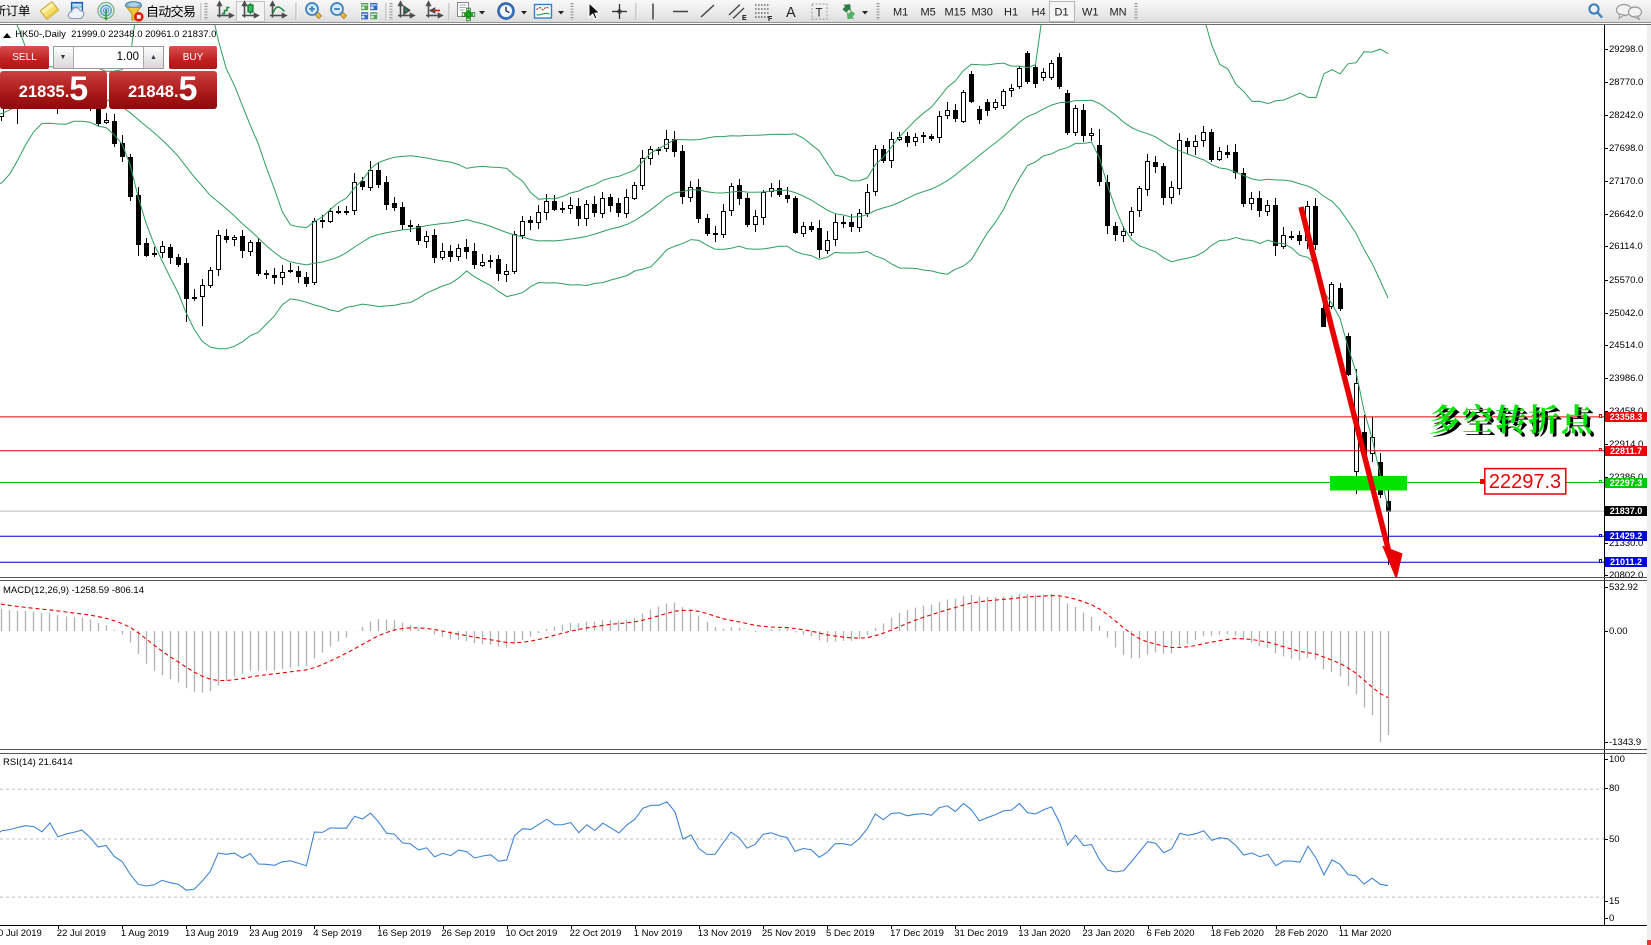 This screenshot has height=945, width=1651. What do you see at coordinates (791, 13) in the screenshot?
I see `svg-text: A` at bounding box center [791, 13].